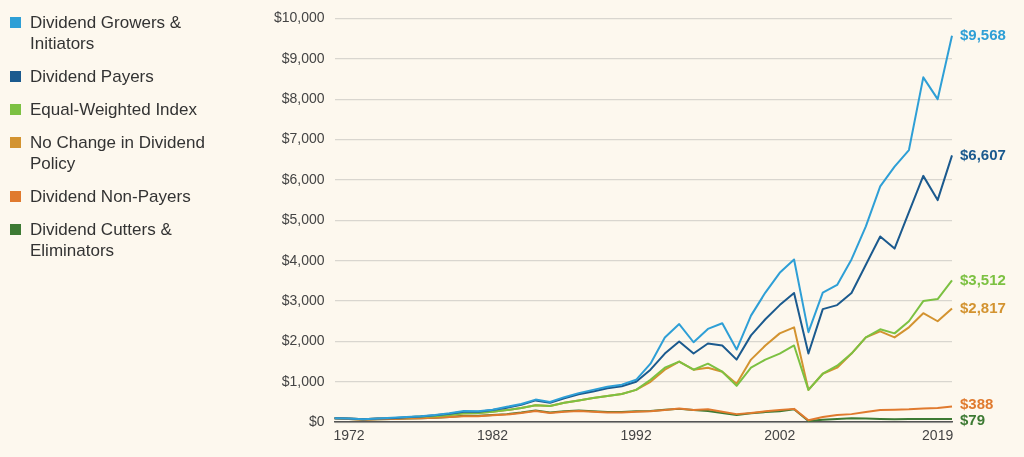 This screenshot has width=1024, height=457. Describe the element at coordinates (983, 279) in the screenshot. I see `data-label: $3,512` at that location.